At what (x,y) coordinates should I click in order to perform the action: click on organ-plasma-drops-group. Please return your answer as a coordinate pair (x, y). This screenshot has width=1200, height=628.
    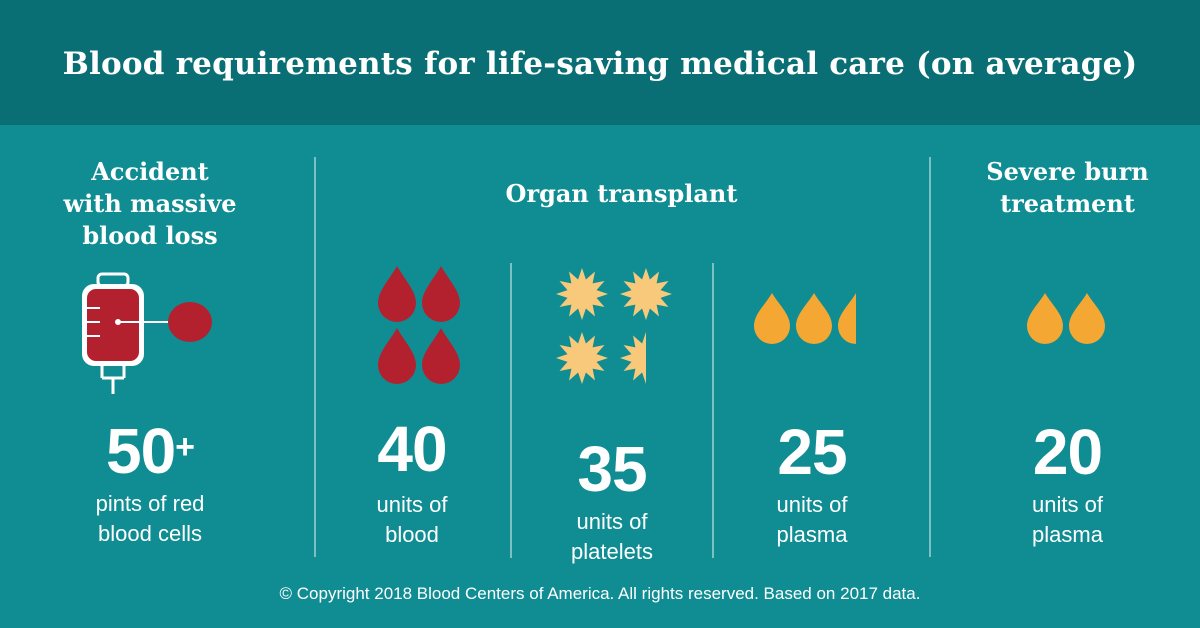
    Looking at the image, I should click on (805, 318).